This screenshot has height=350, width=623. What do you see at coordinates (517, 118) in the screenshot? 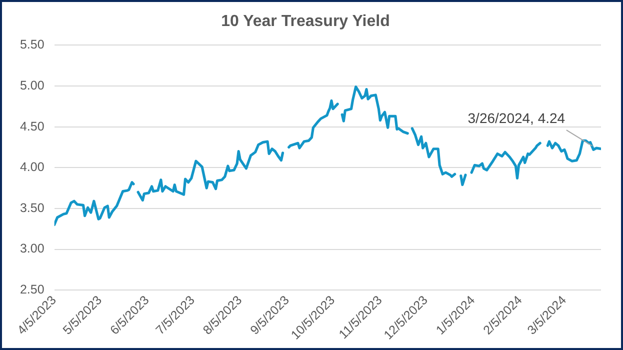
I see `annotation: 3/26/2024, 4.24` at bounding box center [517, 118].